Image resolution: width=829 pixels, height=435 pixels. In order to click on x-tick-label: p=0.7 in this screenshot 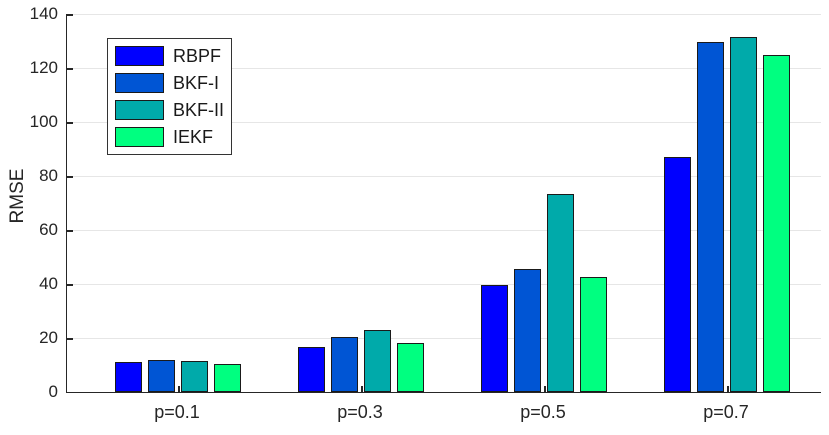, I will do `click(726, 412)`.